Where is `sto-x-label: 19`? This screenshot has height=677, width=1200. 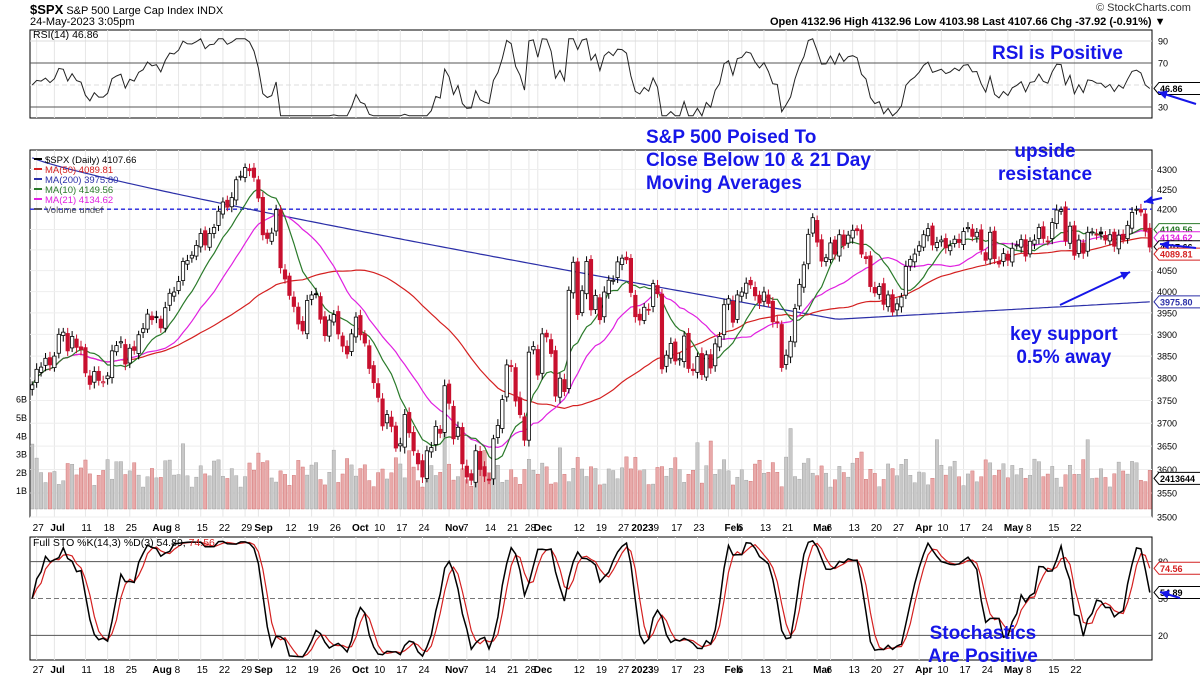
sto-x-label: 19 is located at coordinates (602, 670).